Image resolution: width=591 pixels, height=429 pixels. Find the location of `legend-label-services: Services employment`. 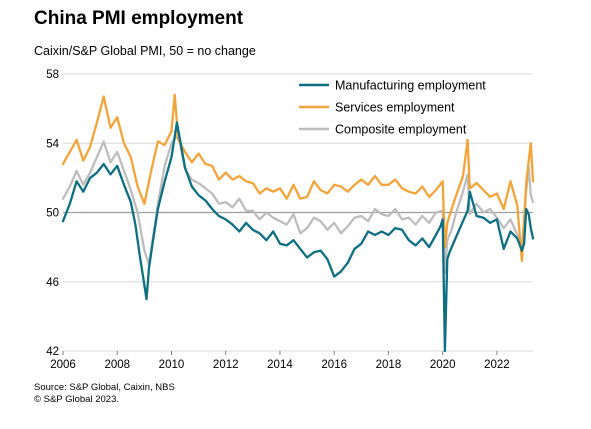

legend-label-services: Services employment is located at coordinates (395, 108).